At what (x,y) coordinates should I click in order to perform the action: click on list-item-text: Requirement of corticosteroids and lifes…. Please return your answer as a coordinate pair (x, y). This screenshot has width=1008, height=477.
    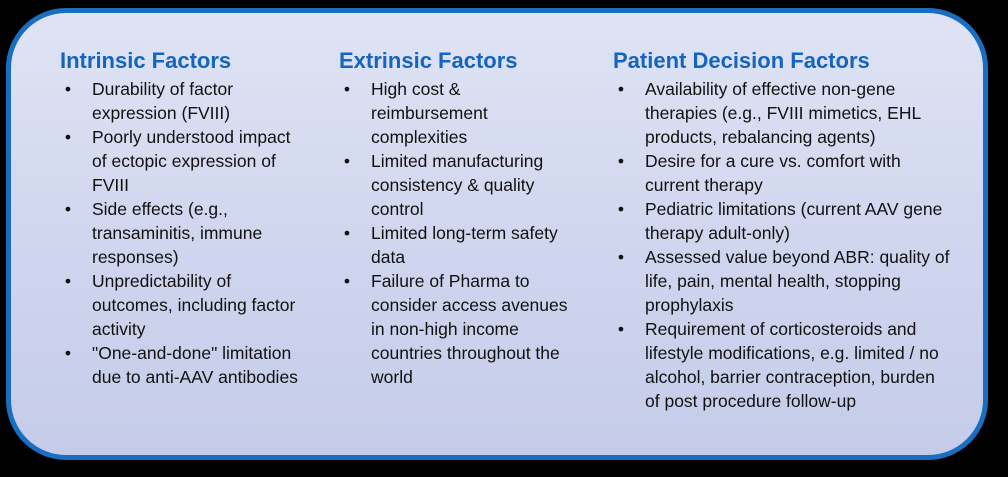
    Looking at the image, I should click on (792, 365).